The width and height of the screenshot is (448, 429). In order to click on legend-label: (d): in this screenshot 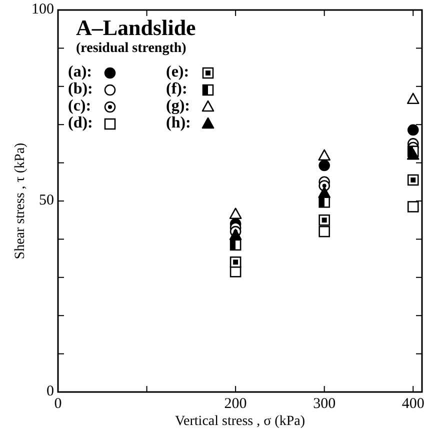, I will do `click(80, 123)`.